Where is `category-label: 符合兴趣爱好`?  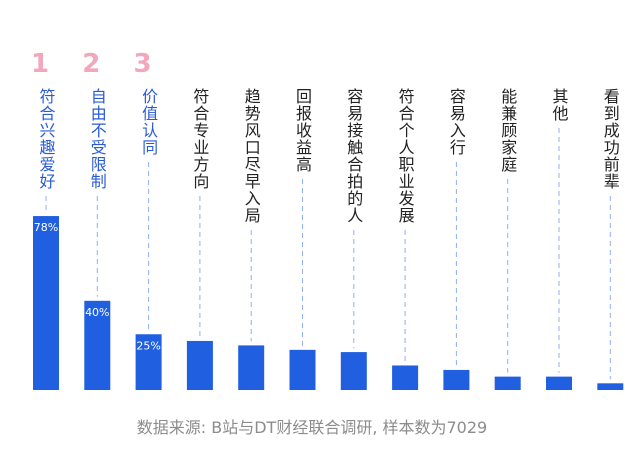 category-label: 符合兴趣爱好 is located at coordinates (46, 139).